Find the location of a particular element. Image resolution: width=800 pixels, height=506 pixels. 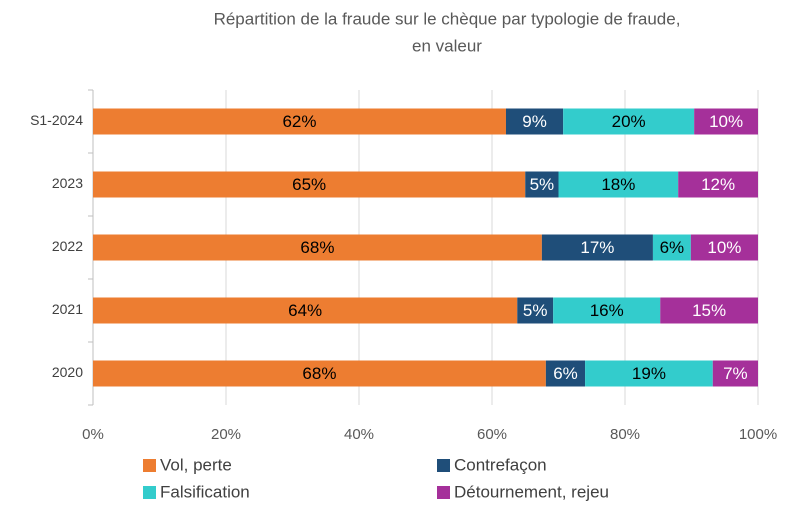

data-label: 17% is located at coordinates (597, 247).